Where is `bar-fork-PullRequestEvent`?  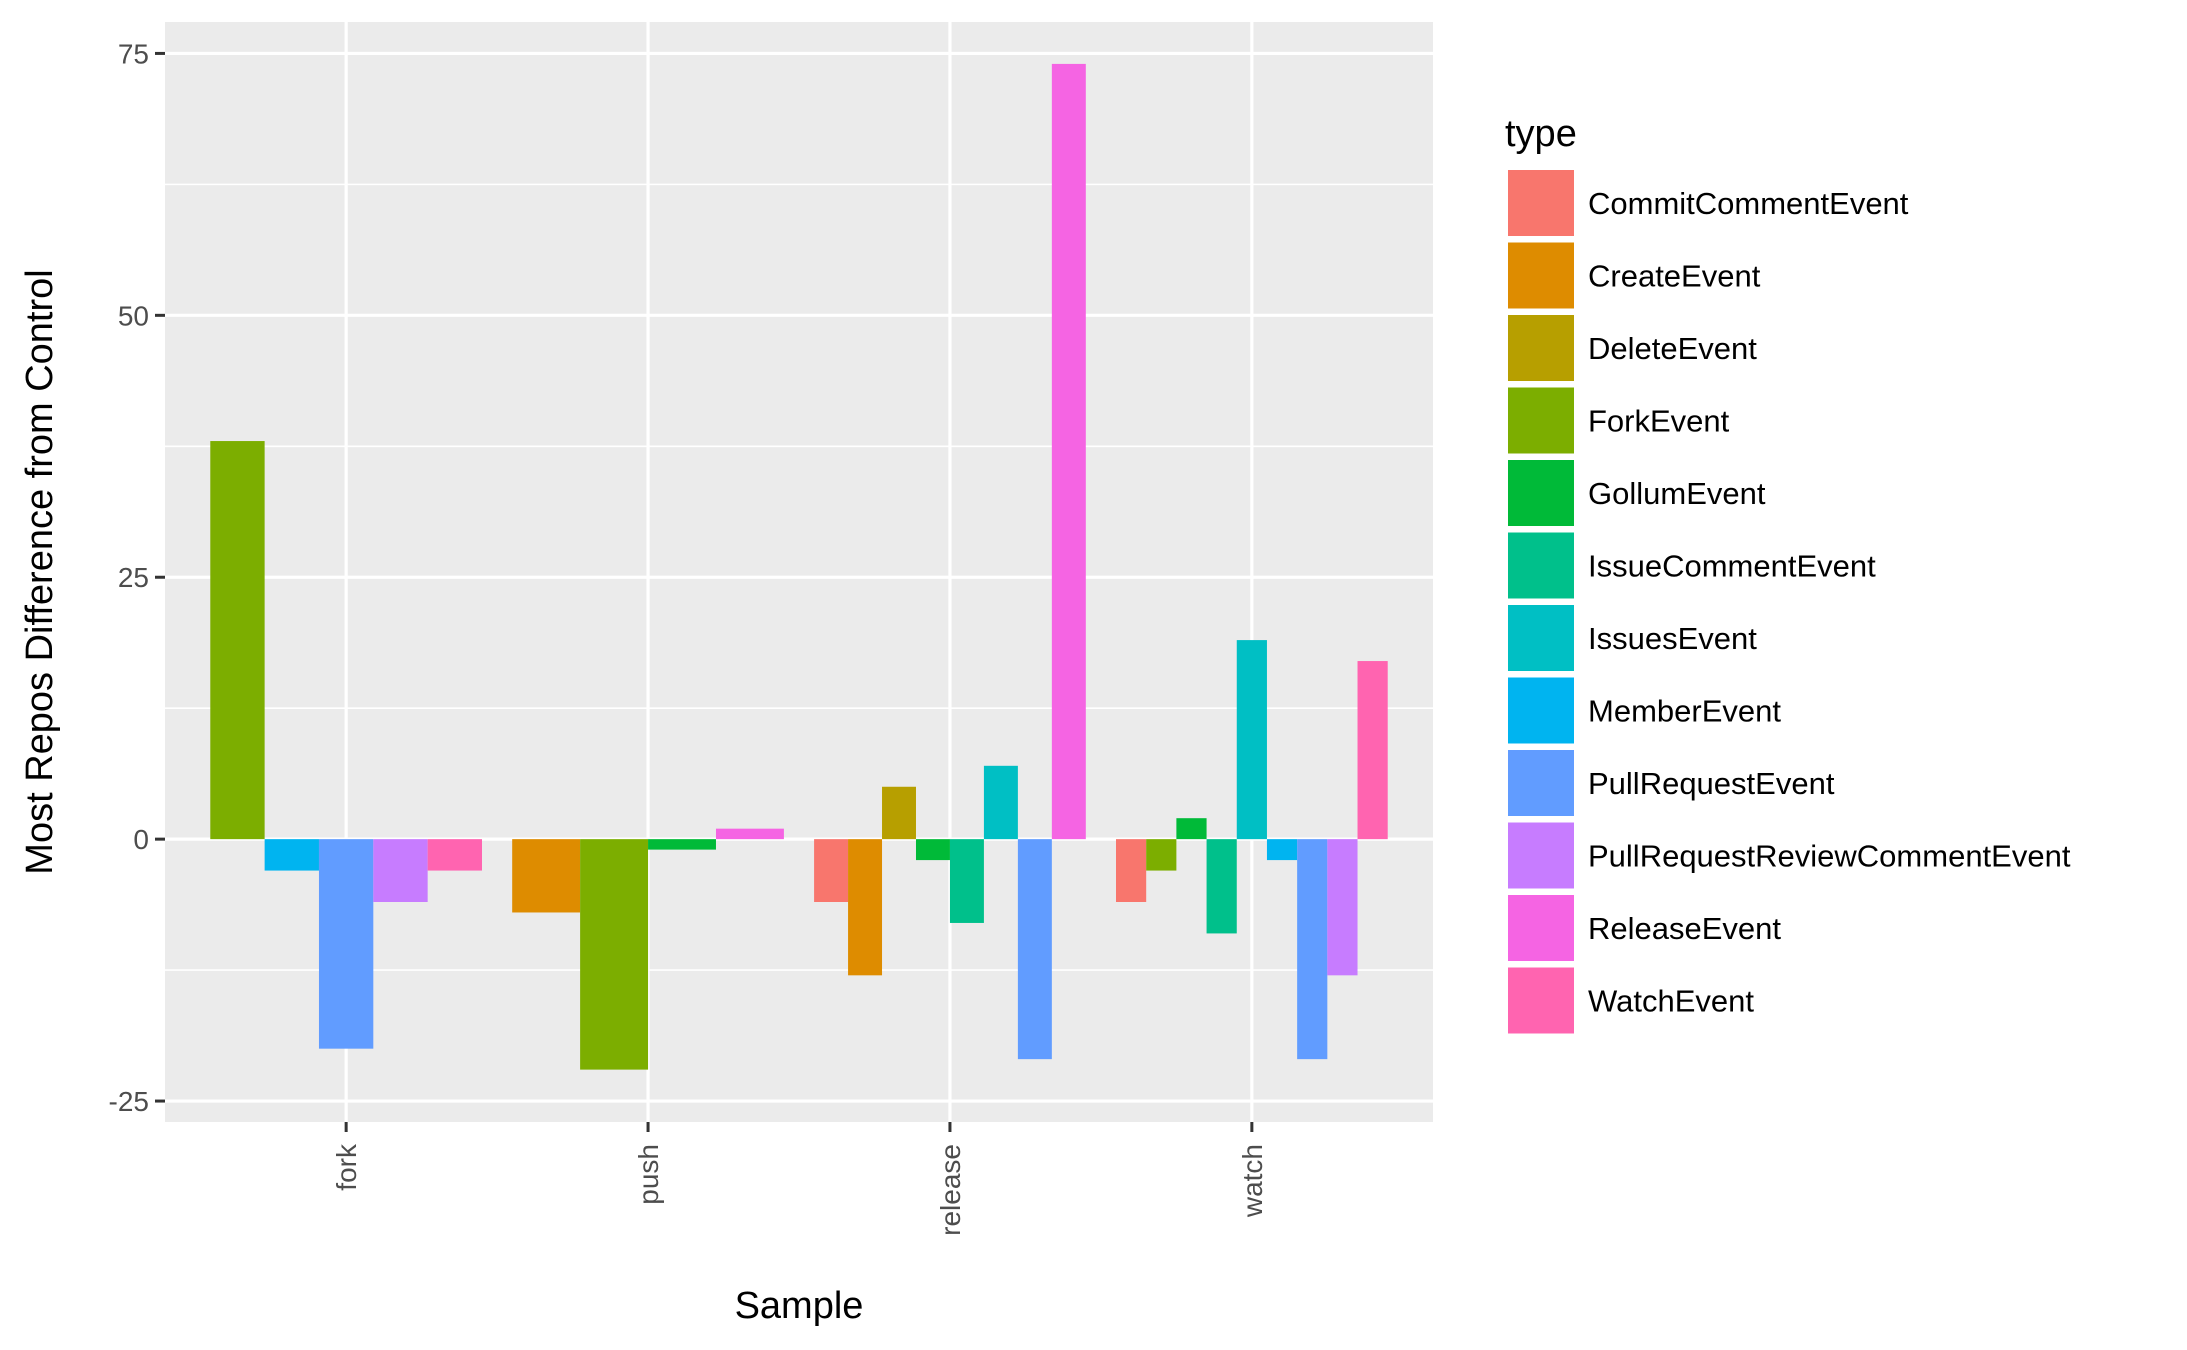 bar-fork-PullRequestEvent is located at coordinates (346, 944).